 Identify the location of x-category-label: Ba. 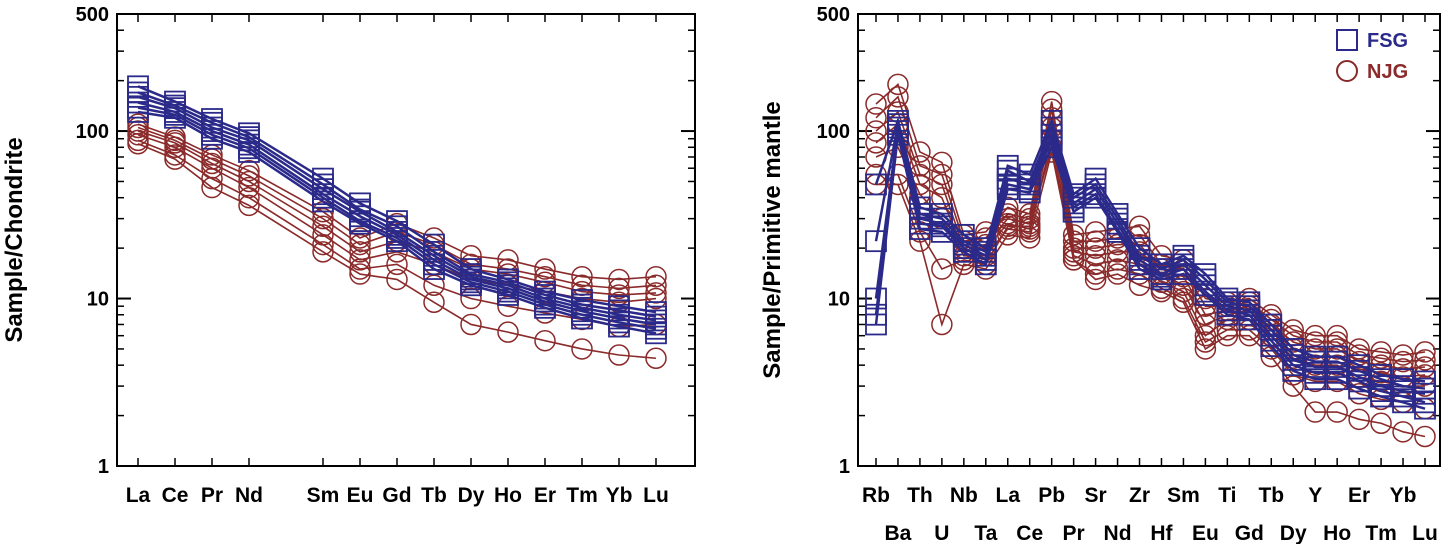
(898, 533).